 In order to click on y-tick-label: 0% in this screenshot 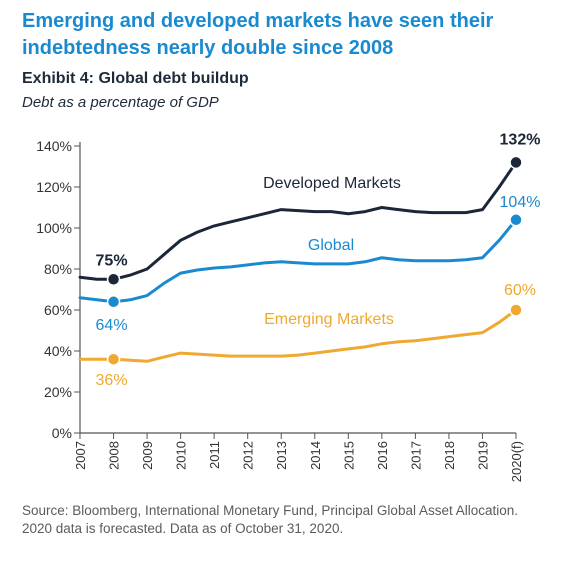, I will do `click(62, 433)`.